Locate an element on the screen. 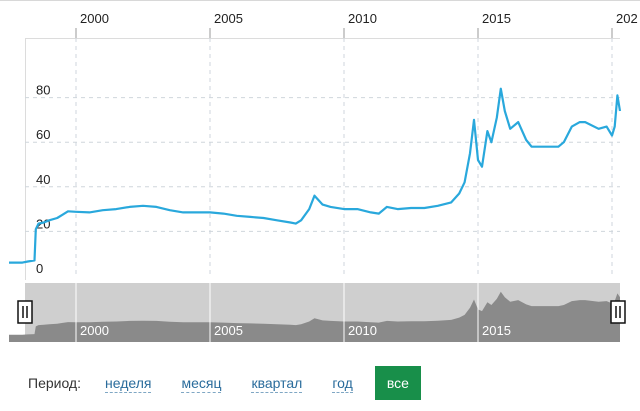  navigator-tick-label: 2010 is located at coordinates (362, 330).